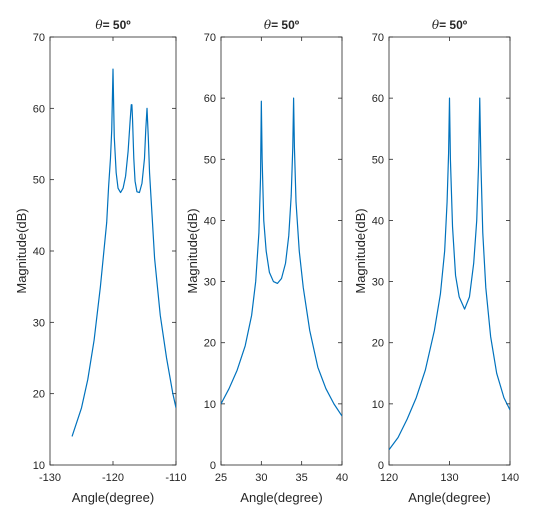  Describe the element at coordinates (221, 478) in the screenshot. I see `x-tick-label: 25` at that location.